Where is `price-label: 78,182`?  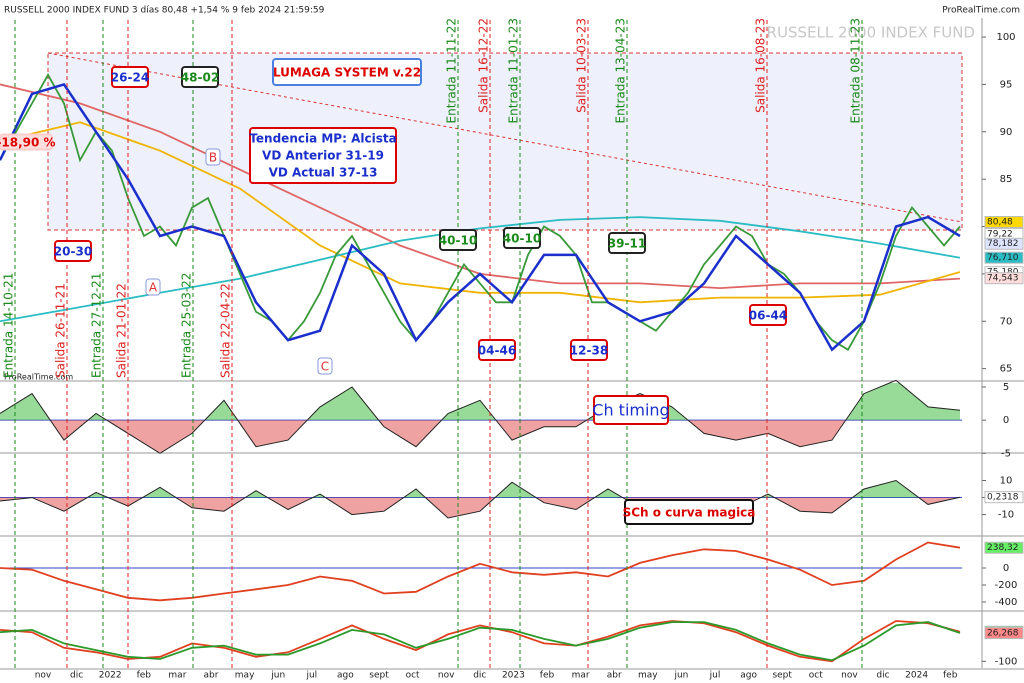 price-label: 78,182 is located at coordinates (1003, 244).